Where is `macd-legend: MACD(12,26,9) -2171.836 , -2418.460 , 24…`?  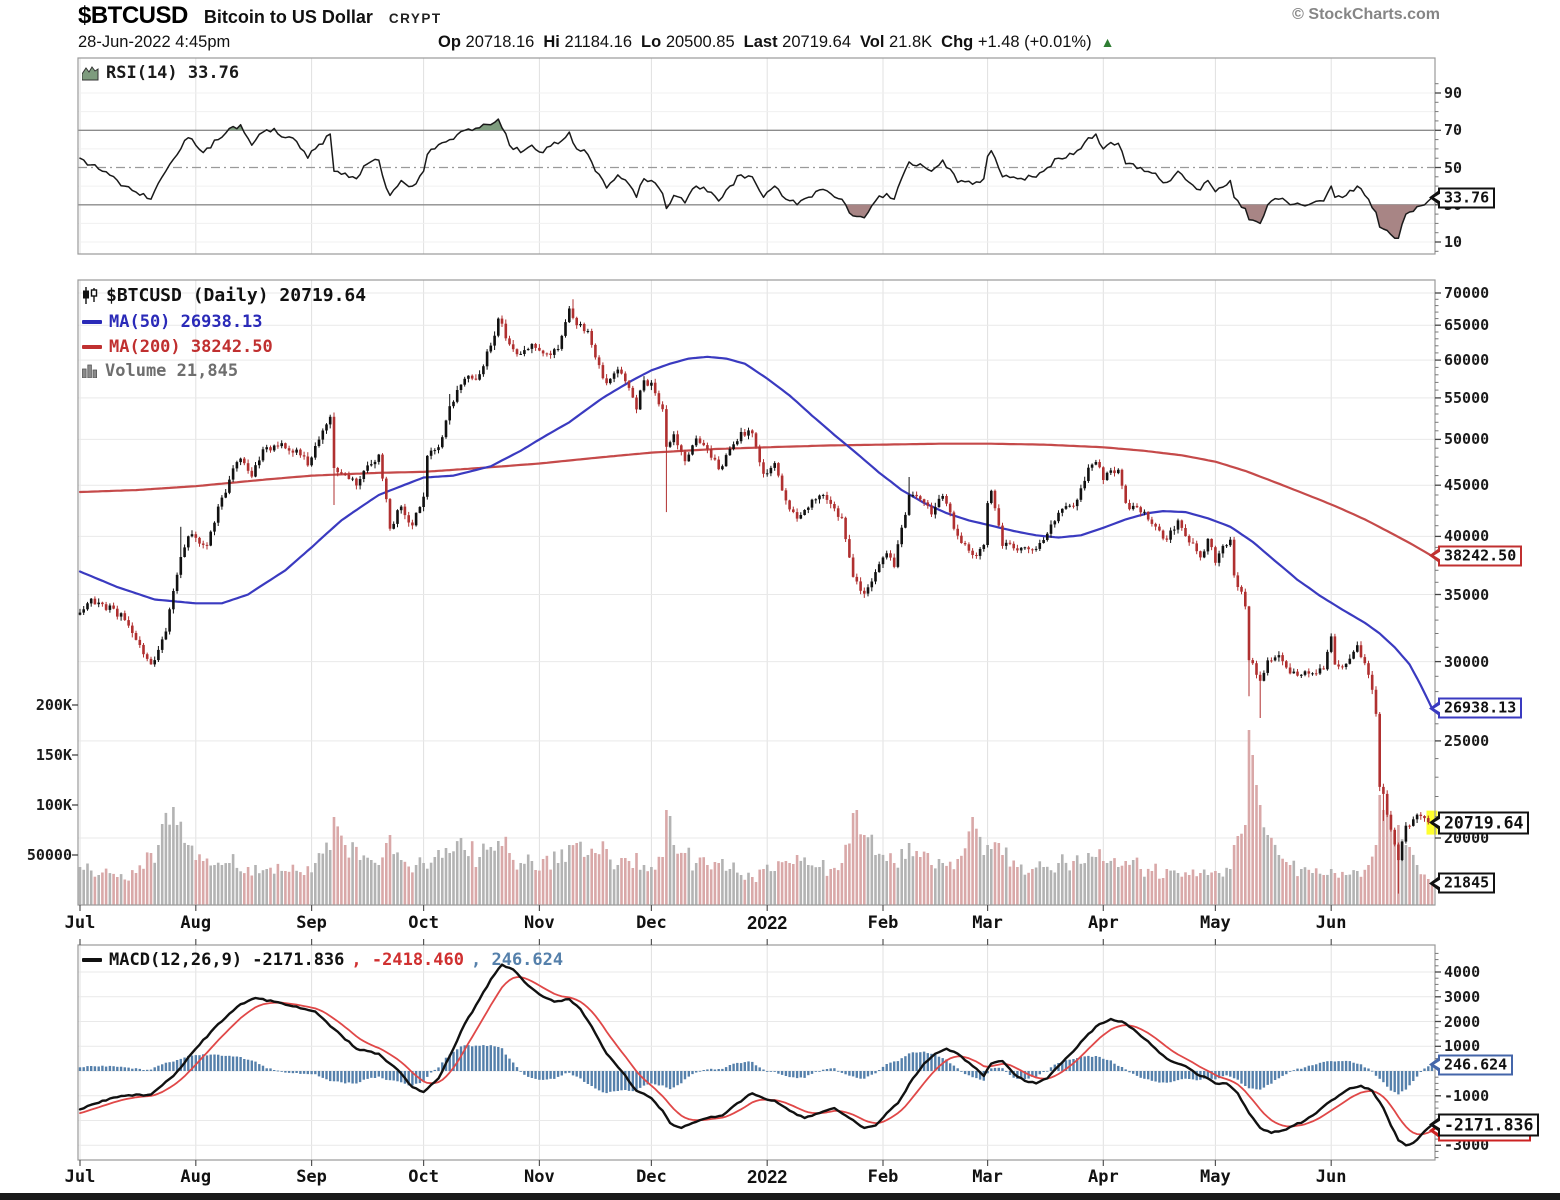
macd-legend: MACD(12,26,9) -2171.836 , -2418.460 , 24… is located at coordinates (322, 960).